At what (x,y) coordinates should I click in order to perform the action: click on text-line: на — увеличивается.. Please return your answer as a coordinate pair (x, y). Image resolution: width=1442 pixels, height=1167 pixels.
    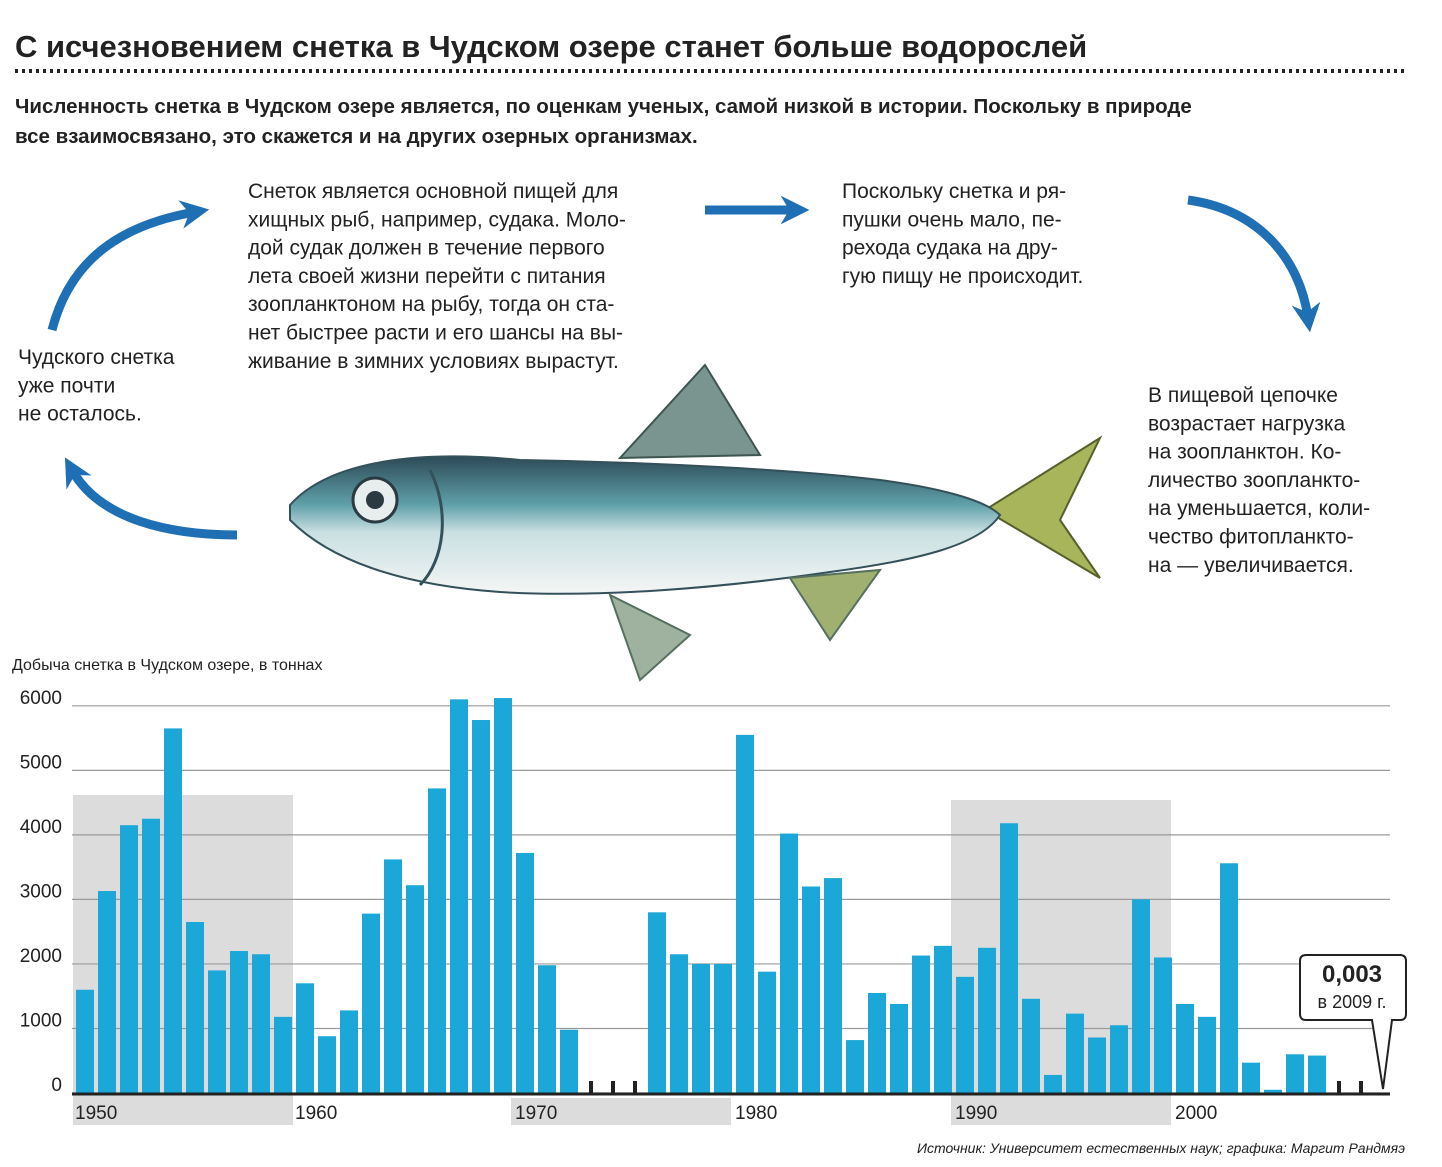
    Looking at the image, I should click on (1251, 565).